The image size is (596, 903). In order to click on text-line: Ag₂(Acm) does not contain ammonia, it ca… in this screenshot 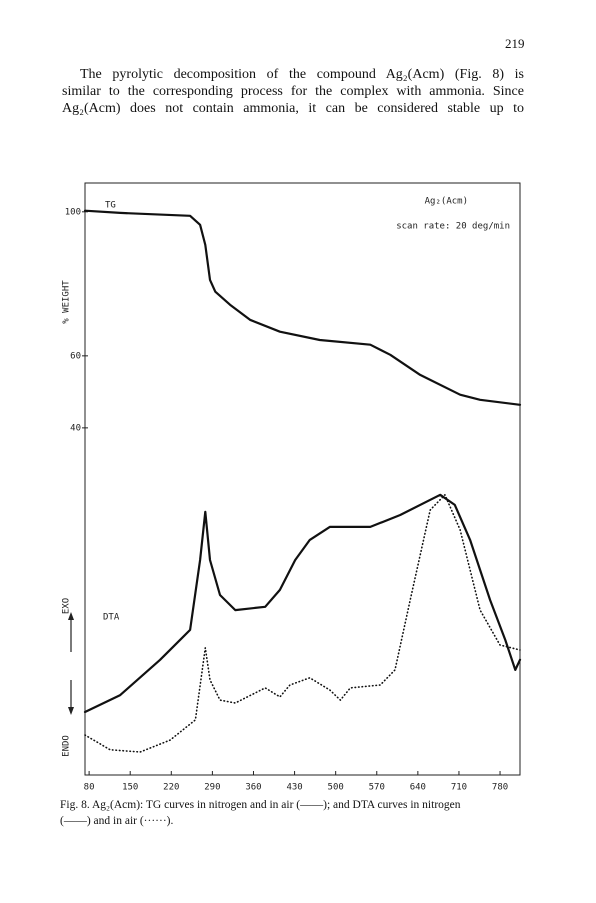, I will do `click(293, 108)`.